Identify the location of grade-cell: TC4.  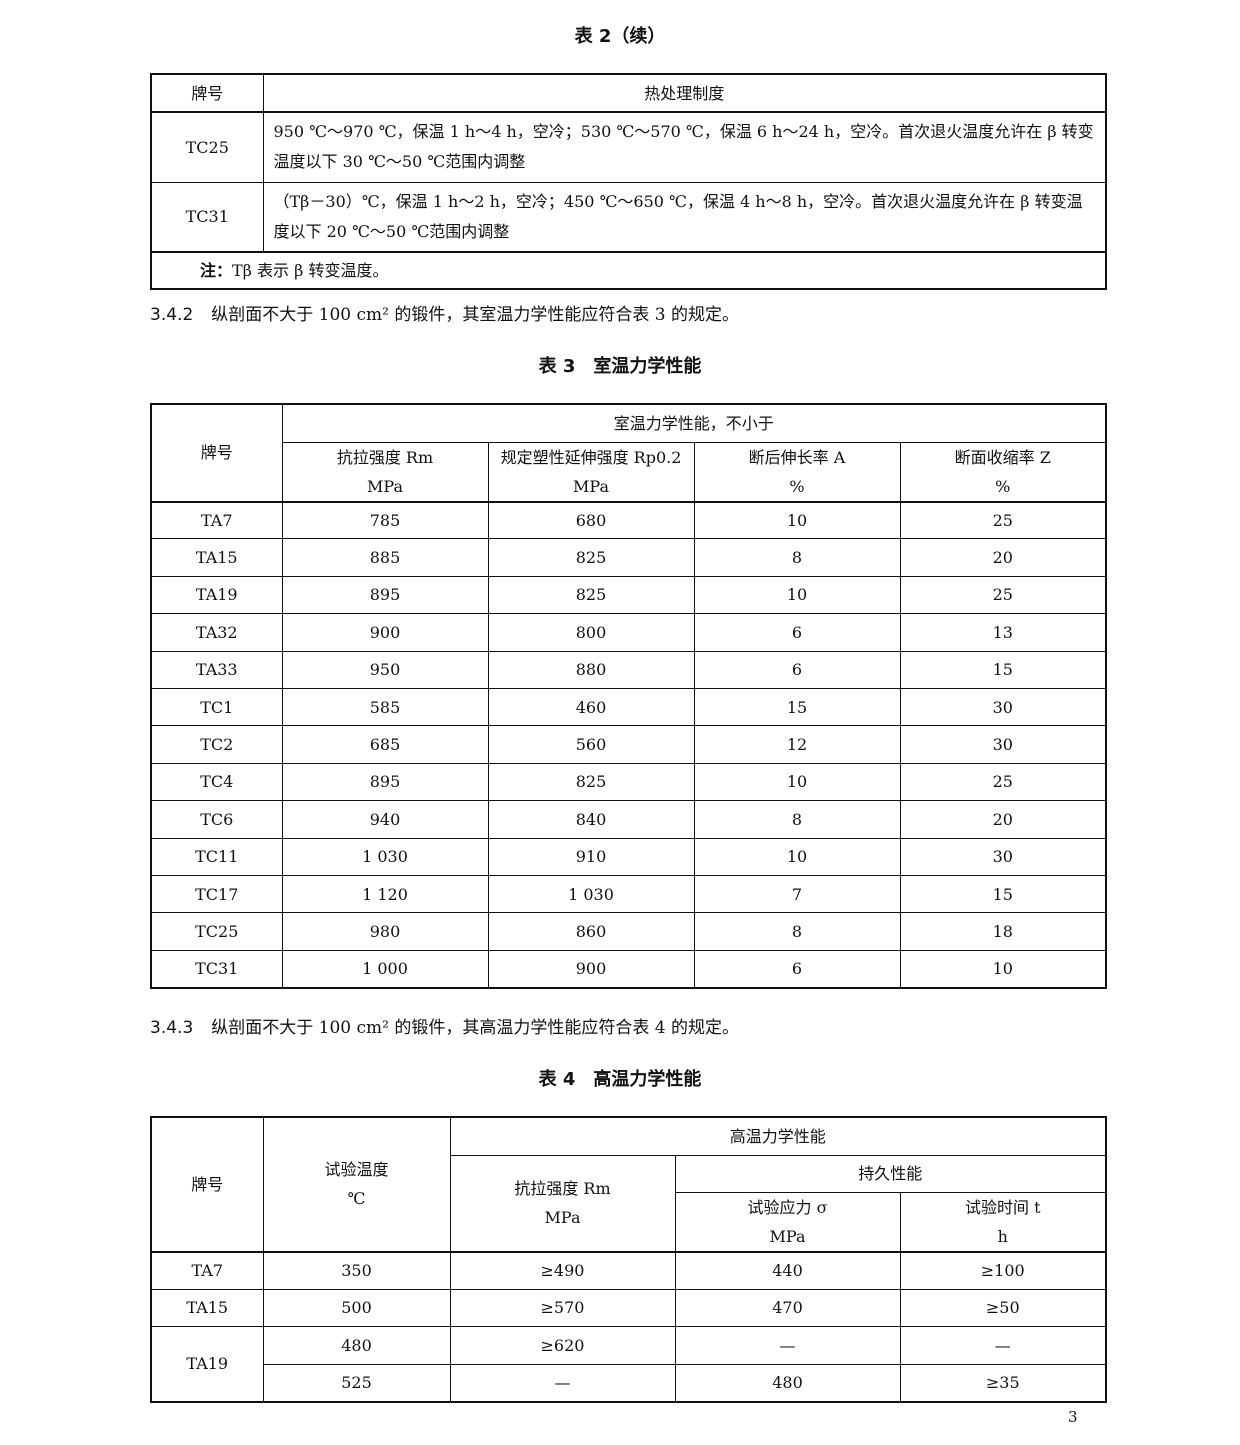
(216, 782).